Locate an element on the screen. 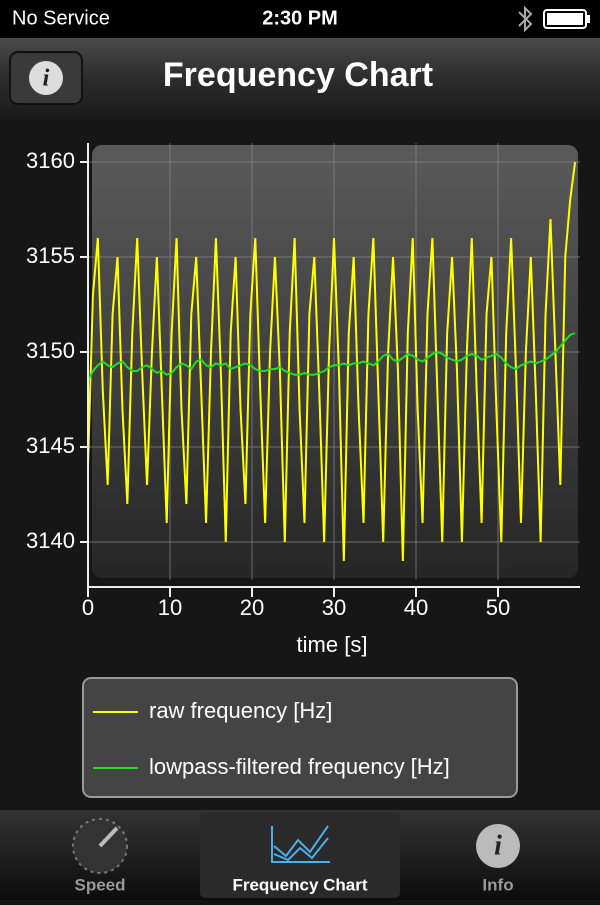 This screenshot has width=600, height=905. info-tab-icon is located at coordinates (498, 846).